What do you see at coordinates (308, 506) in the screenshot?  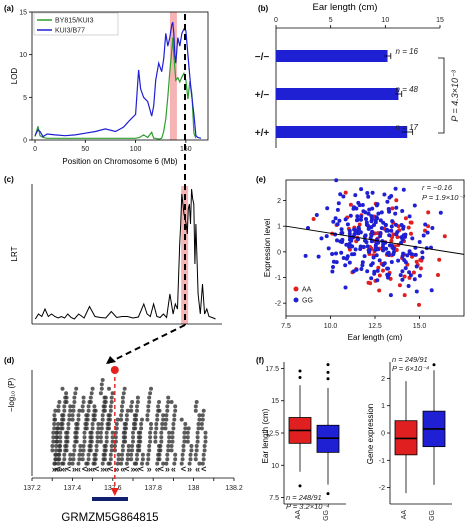 I see `panel-f-left-p: P = 3.2×10⁻⁴` at bounding box center [308, 506].